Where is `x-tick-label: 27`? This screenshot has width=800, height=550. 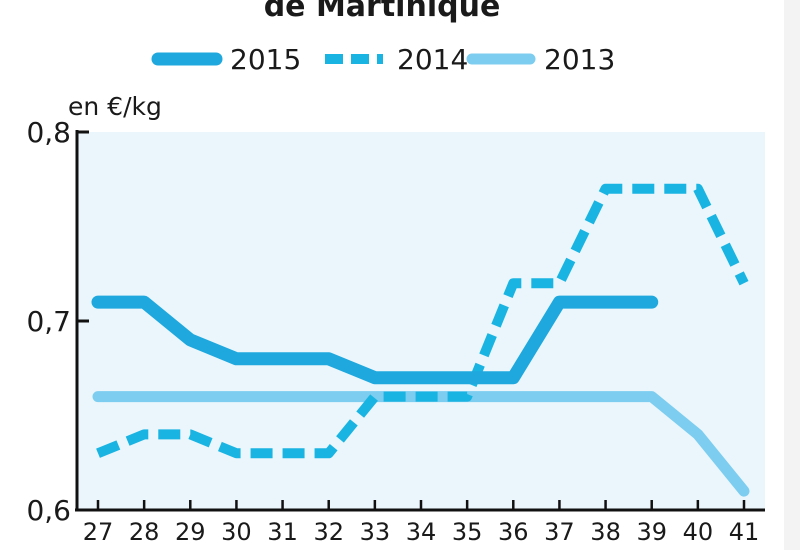
x-tick-label: 27 is located at coordinates (98, 532).